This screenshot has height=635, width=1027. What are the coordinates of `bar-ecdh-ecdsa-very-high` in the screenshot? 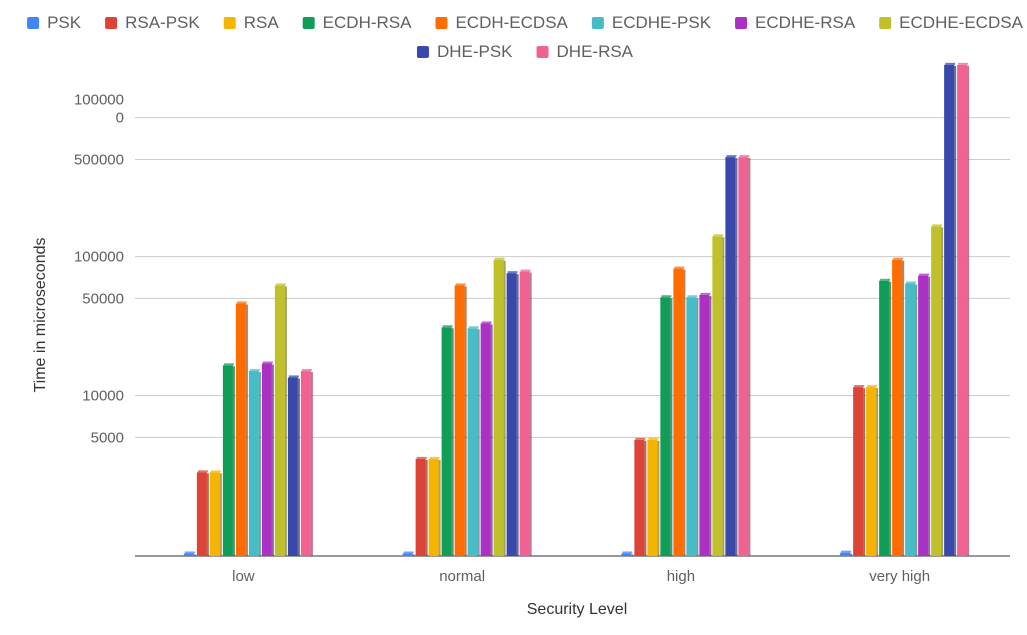 It's located at (898, 406).